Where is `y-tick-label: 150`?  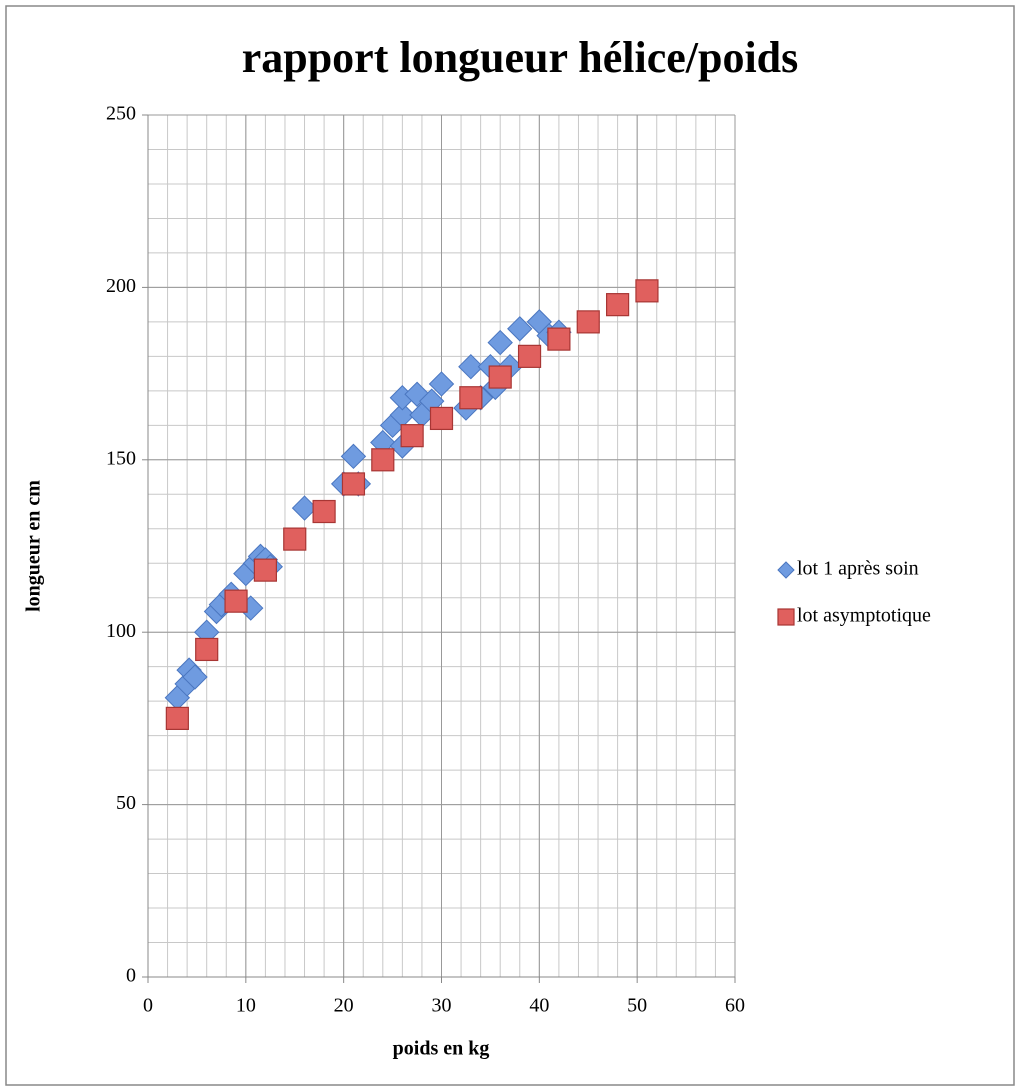 y-tick-label: 150 is located at coordinates (121, 458).